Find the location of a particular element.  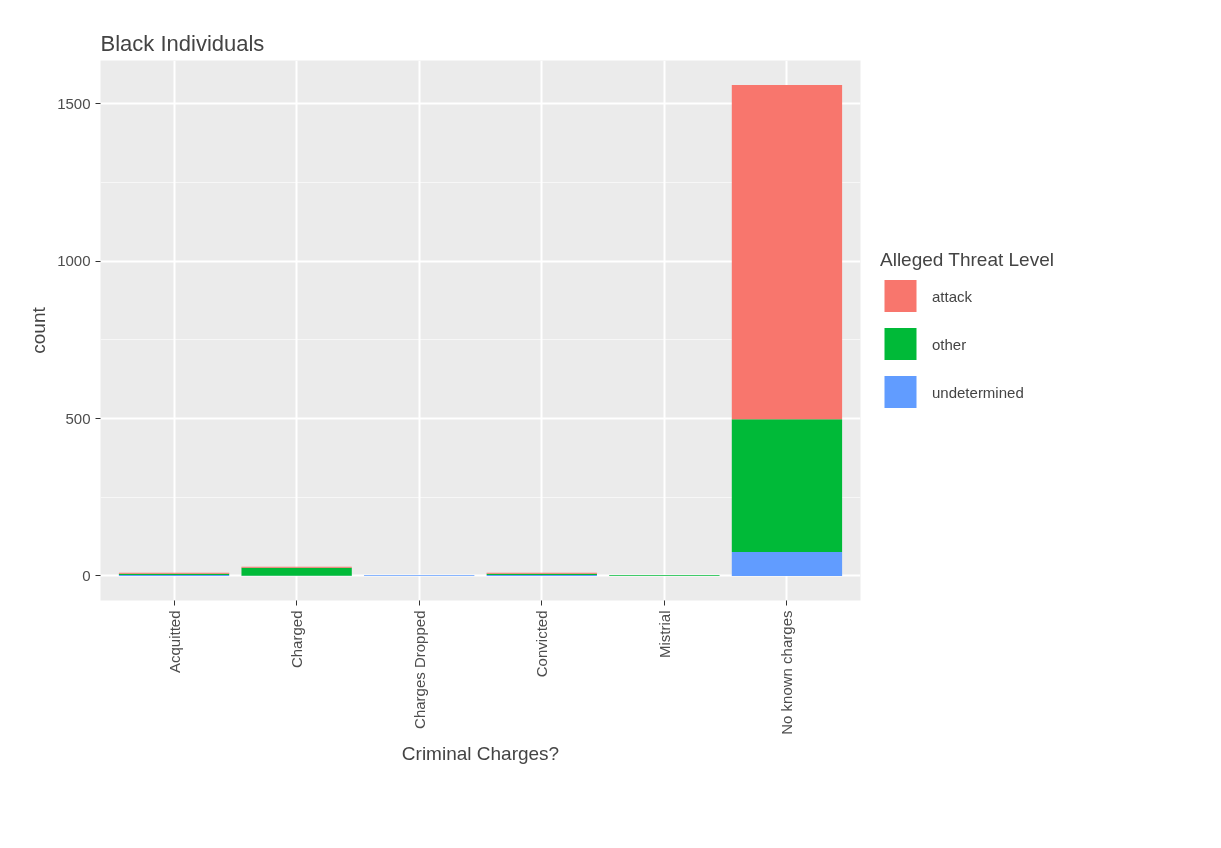

x-tick-label: No known charges is located at coordinates (787, 672).